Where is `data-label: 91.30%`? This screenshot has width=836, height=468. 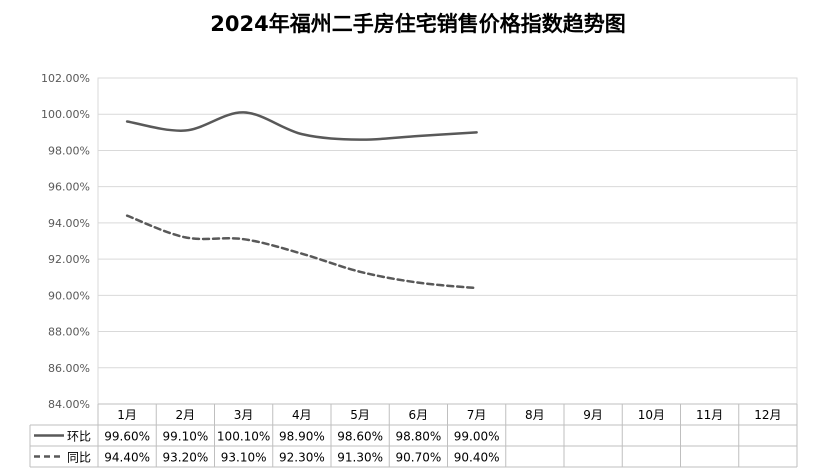
data-label: 91.30% is located at coordinates (360, 458).